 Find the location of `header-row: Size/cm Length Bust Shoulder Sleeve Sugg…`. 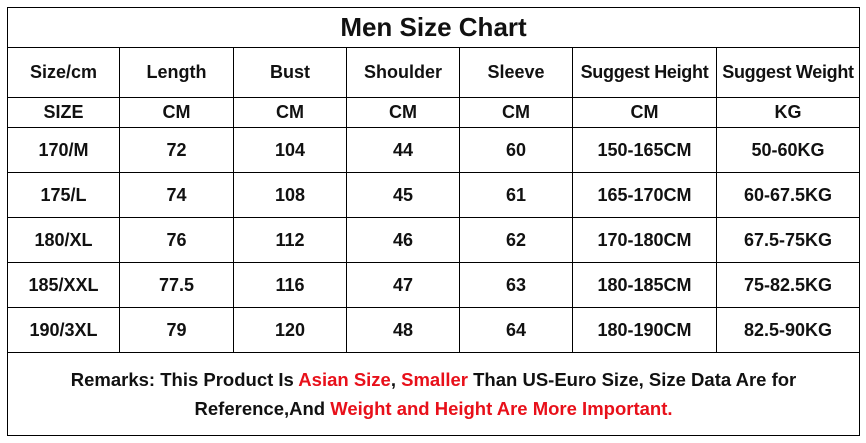

header-row: Size/cm Length Bust Shoulder Sleeve Sugg… is located at coordinates (434, 72).